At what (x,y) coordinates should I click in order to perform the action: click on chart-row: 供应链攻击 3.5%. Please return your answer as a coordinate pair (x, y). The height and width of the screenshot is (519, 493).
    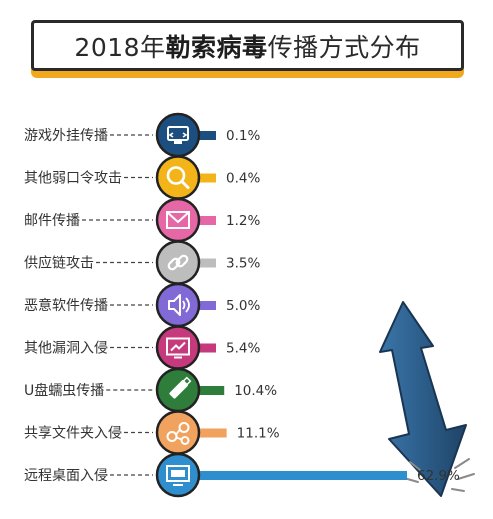
    Looking at the image, I should click on (142, 262).